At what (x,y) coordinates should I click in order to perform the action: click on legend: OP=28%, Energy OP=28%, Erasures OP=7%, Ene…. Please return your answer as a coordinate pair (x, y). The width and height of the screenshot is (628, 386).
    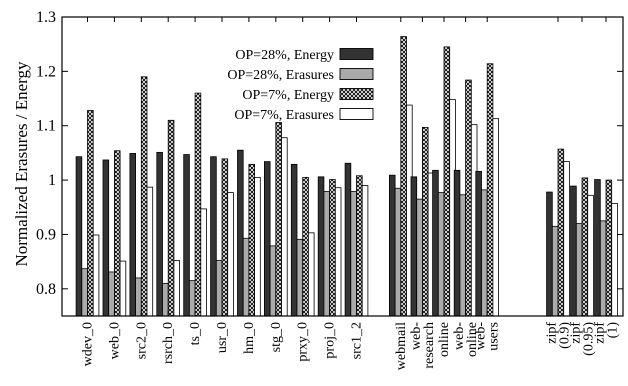
    Looking at the image, I should click on (300, 85).